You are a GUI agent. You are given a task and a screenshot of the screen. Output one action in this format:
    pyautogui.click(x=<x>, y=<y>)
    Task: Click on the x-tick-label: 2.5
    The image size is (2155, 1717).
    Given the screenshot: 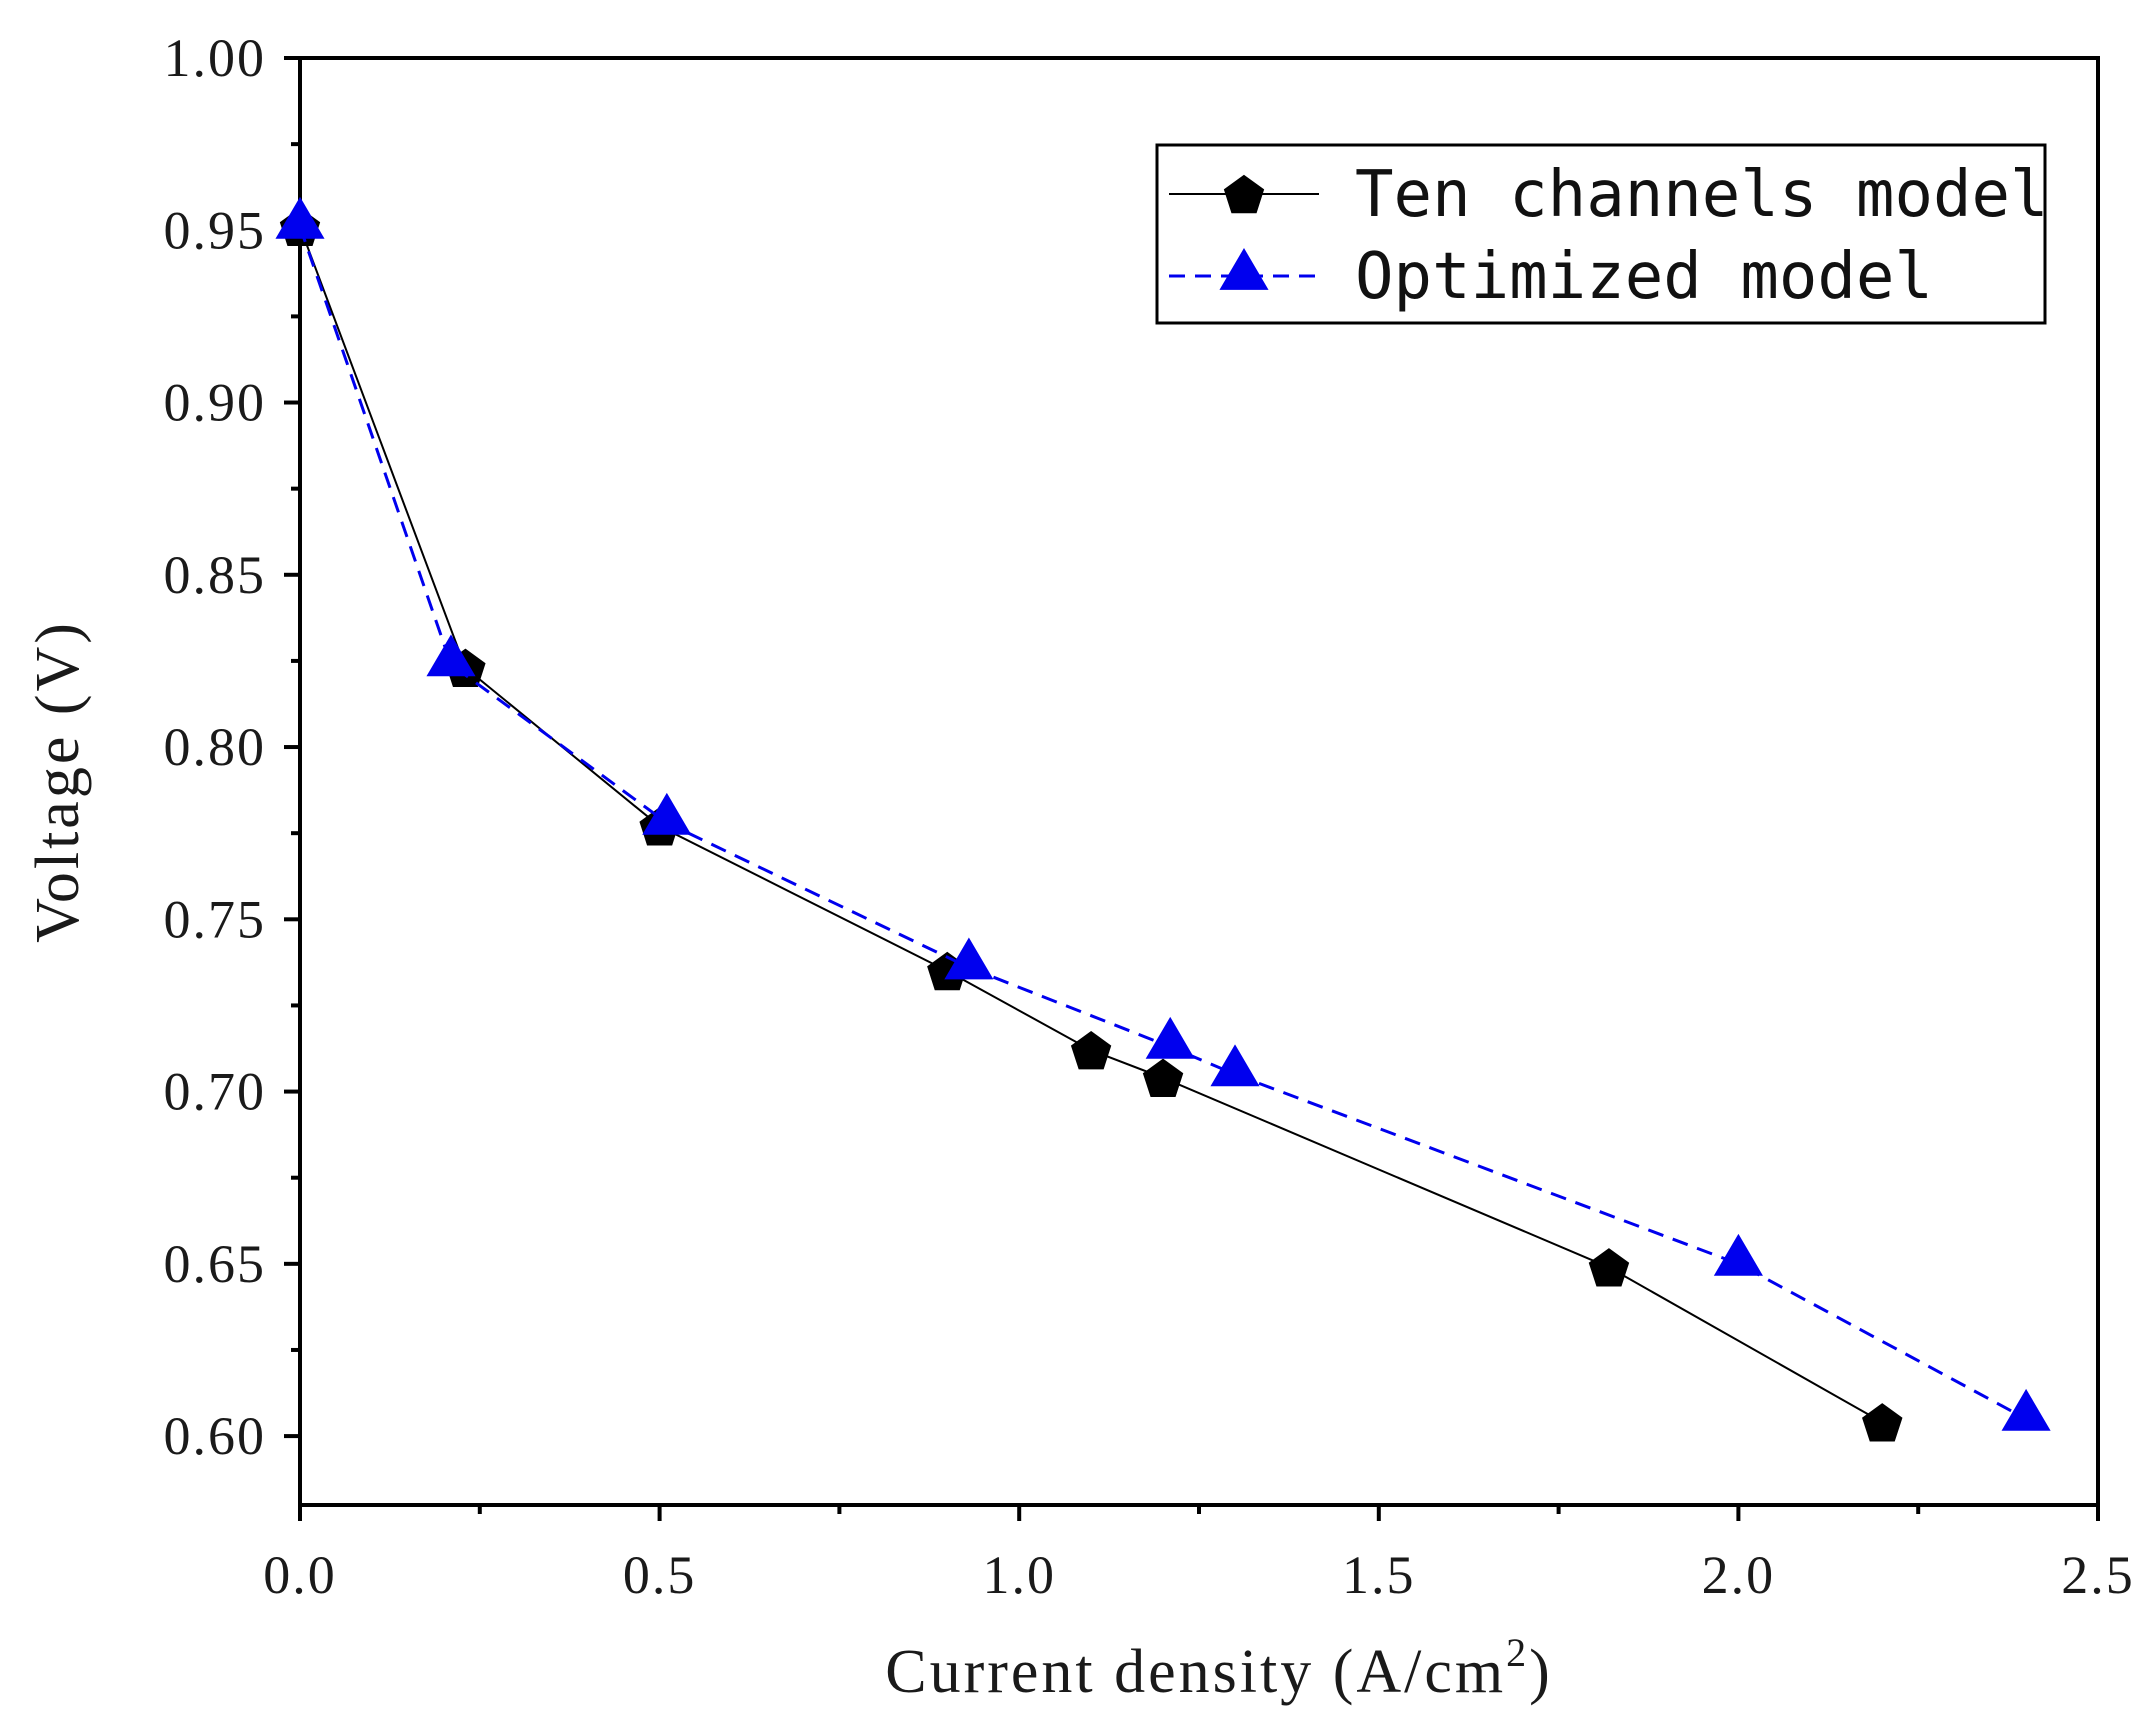 What is the action you would take?
    pyautogui.click(x=2098, y=1575)
    